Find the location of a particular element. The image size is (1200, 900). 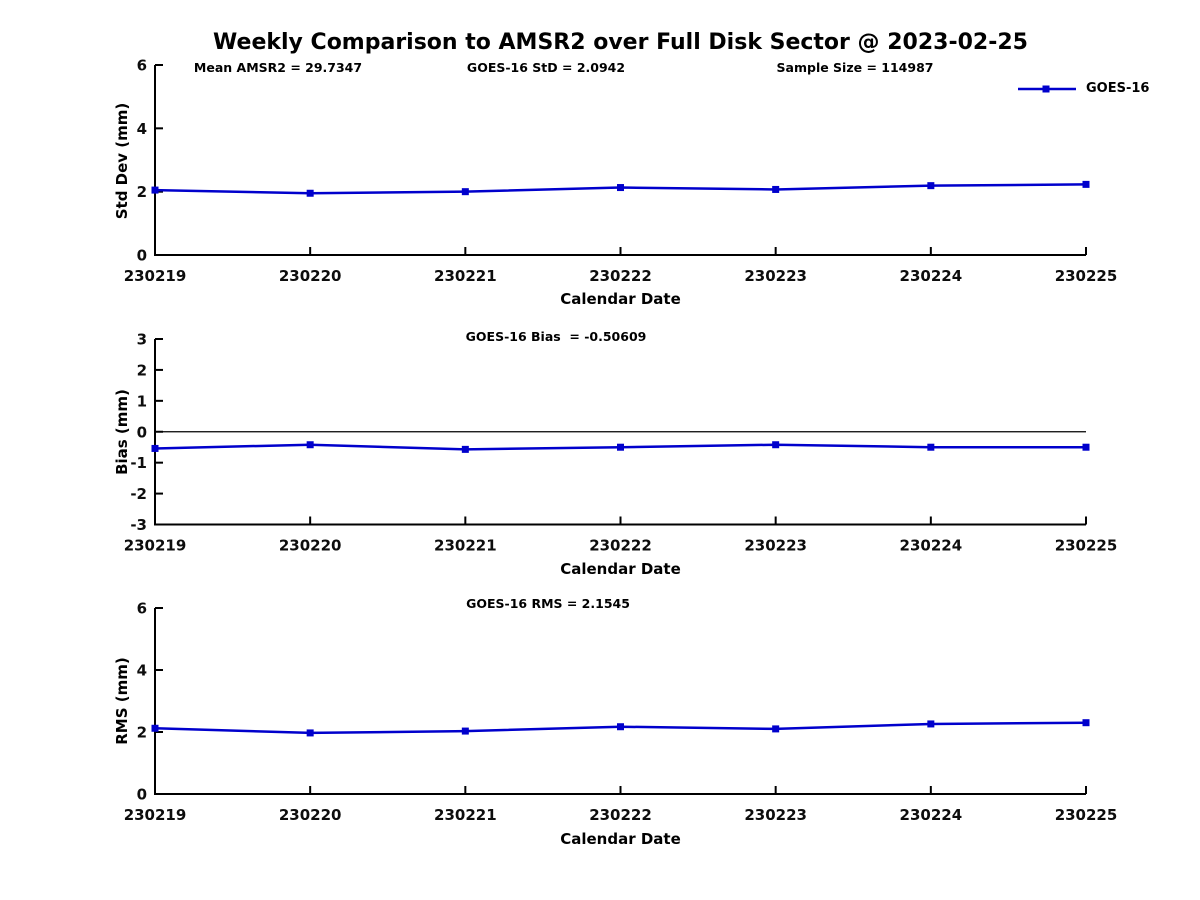

y-tick-label: -3 is located at coordinates (138, 525).